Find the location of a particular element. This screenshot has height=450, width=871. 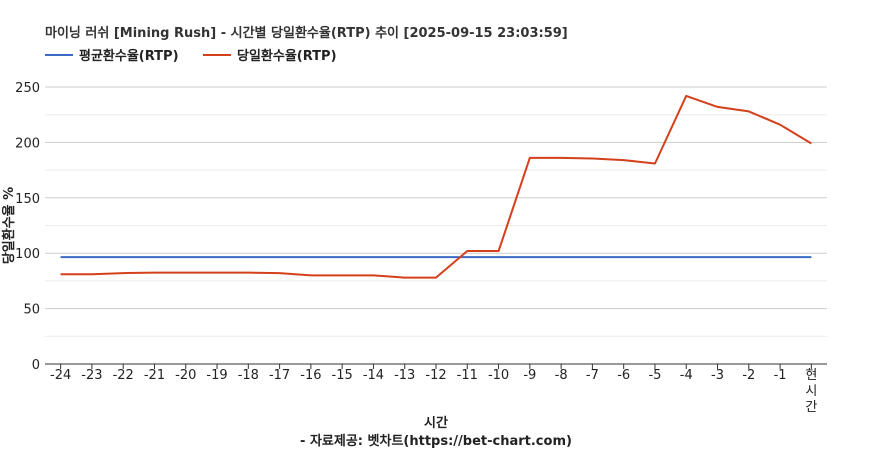

y-tick-label: 100 is located at coordinates (27, 254).